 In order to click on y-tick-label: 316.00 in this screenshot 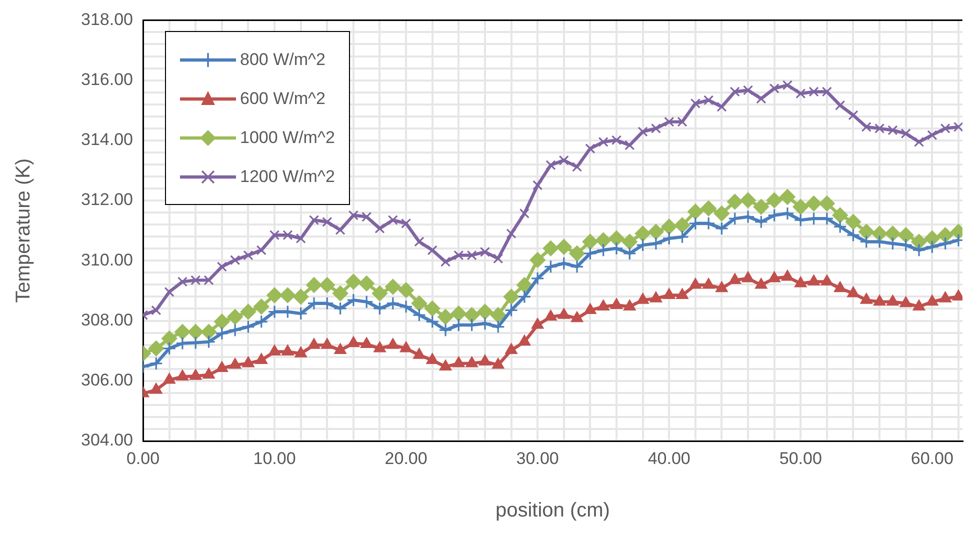, I will do `click(107, 79)`.